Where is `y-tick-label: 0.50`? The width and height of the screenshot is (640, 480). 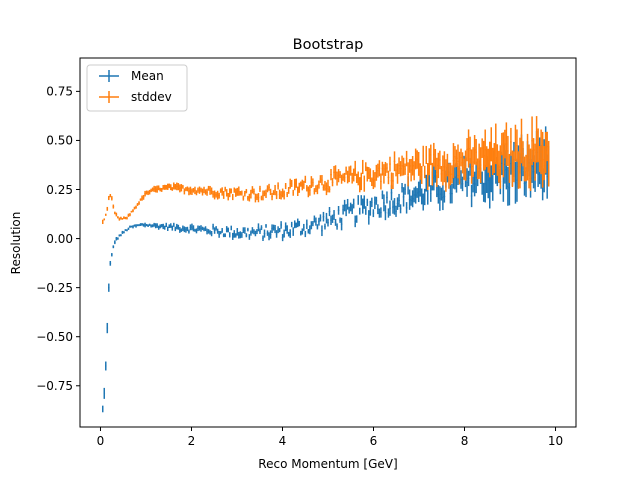
y-tick-label: 0.50 is located at coordinates (59, 141).